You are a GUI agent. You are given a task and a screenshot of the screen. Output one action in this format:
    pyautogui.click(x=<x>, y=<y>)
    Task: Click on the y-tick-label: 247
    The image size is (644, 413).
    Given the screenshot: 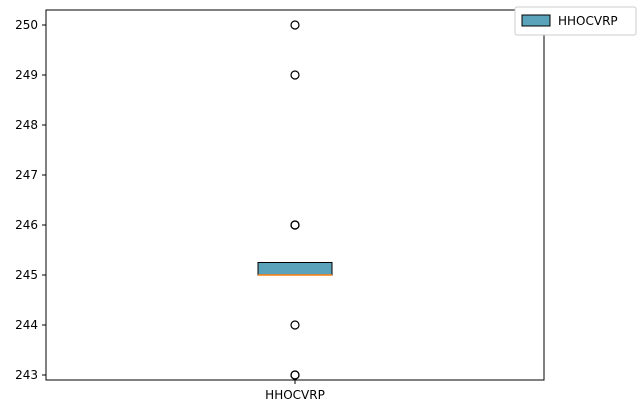 What is the action you would take?
    pyautogui.click(x=26, y=175)
    